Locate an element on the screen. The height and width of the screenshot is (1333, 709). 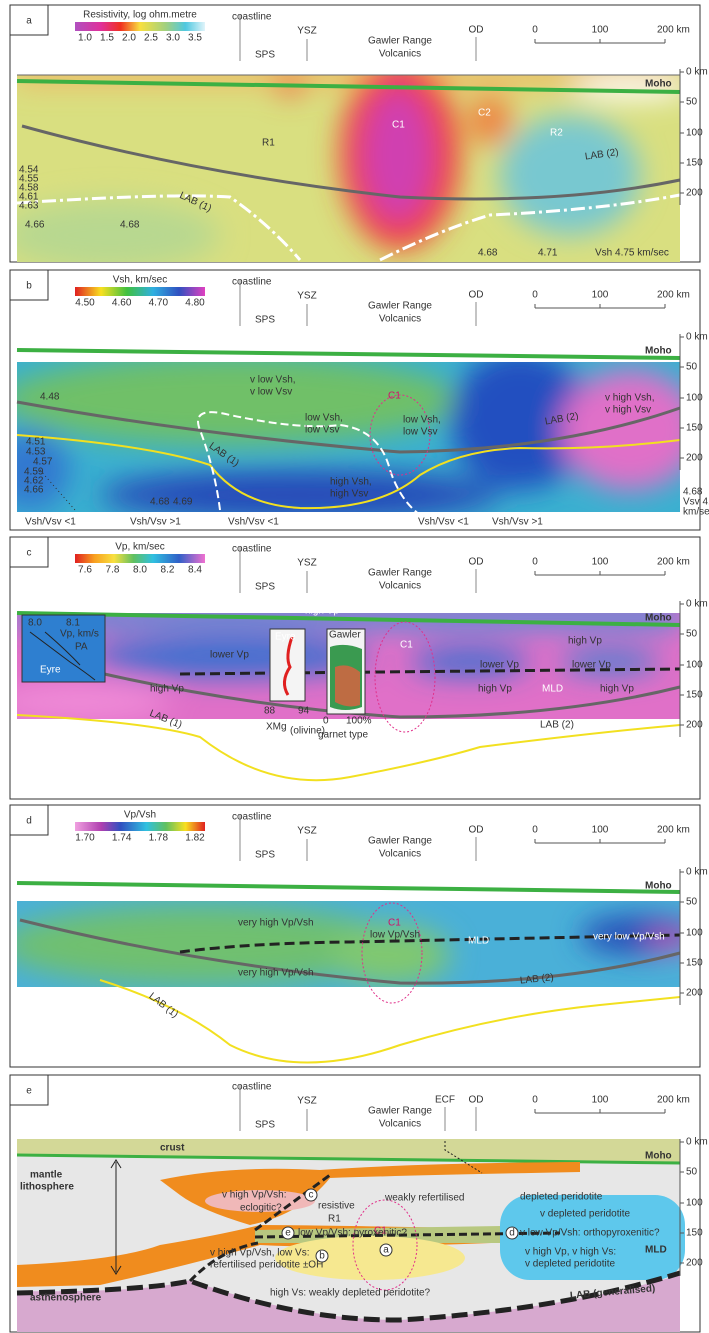
annotation: LAB (2) is located at coordinates (557, 725).